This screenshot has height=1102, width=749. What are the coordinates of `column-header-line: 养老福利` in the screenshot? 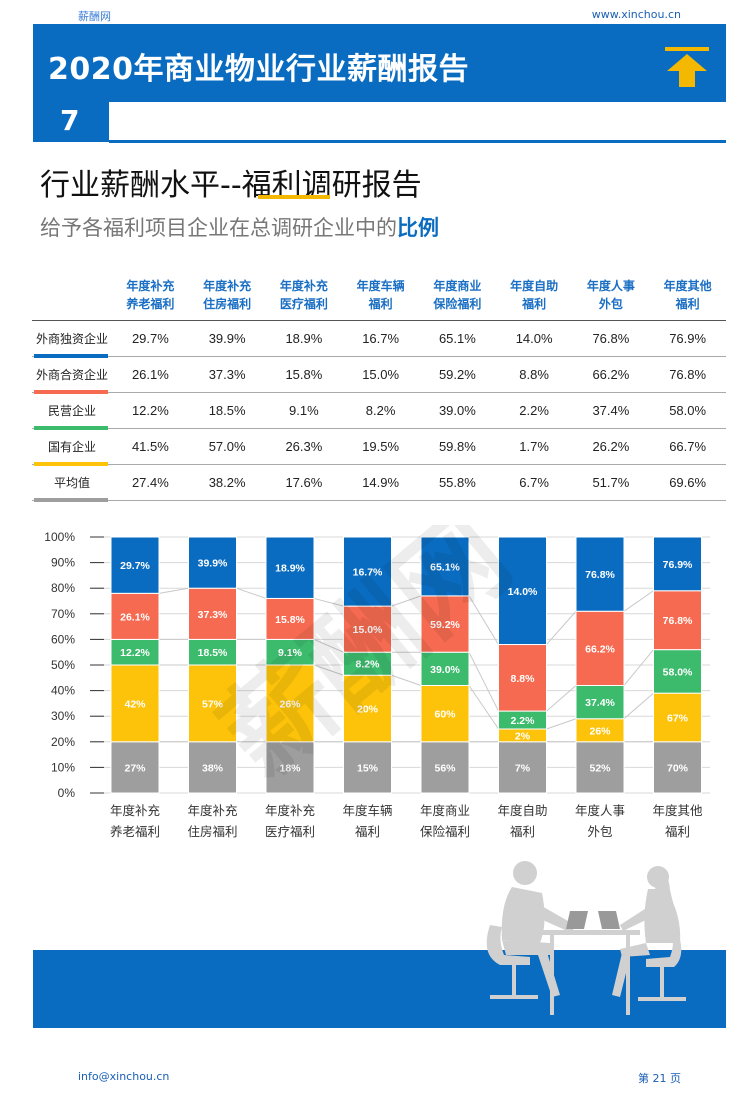 It's located at (150, 303).